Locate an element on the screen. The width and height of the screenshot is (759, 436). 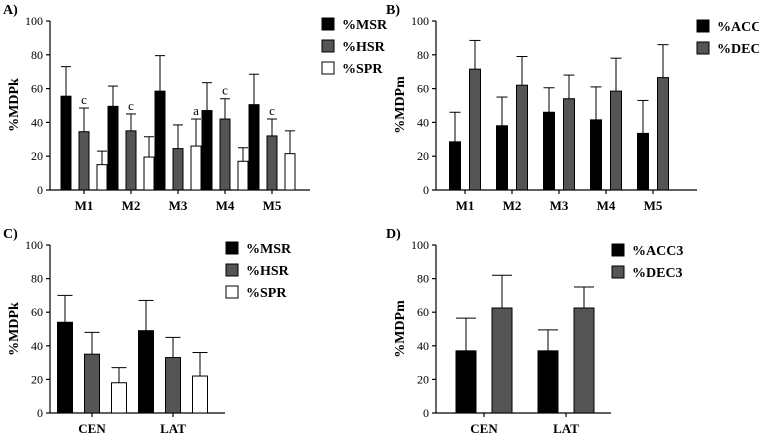
panel-d-x-tick-label-cen: CEN is located at coordinates (484, 428).